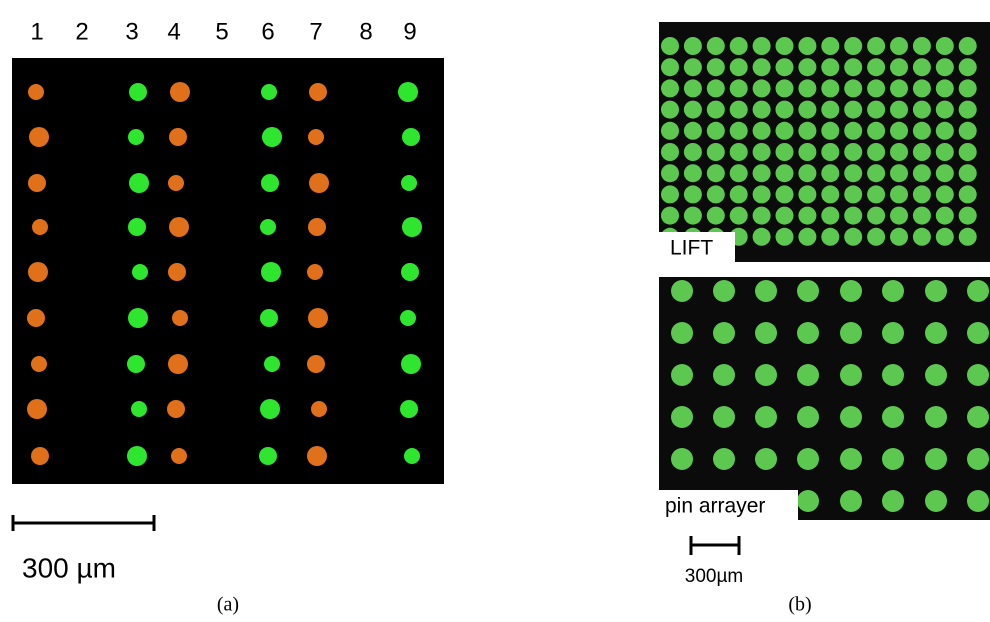 The image size is (990, 622). What do you see at coordinates (223, 31) in the screenshot?
I see `panel-a-column-labels: 1 2 3 4 5 6 7 8 9` at bounding box center [223, 31].